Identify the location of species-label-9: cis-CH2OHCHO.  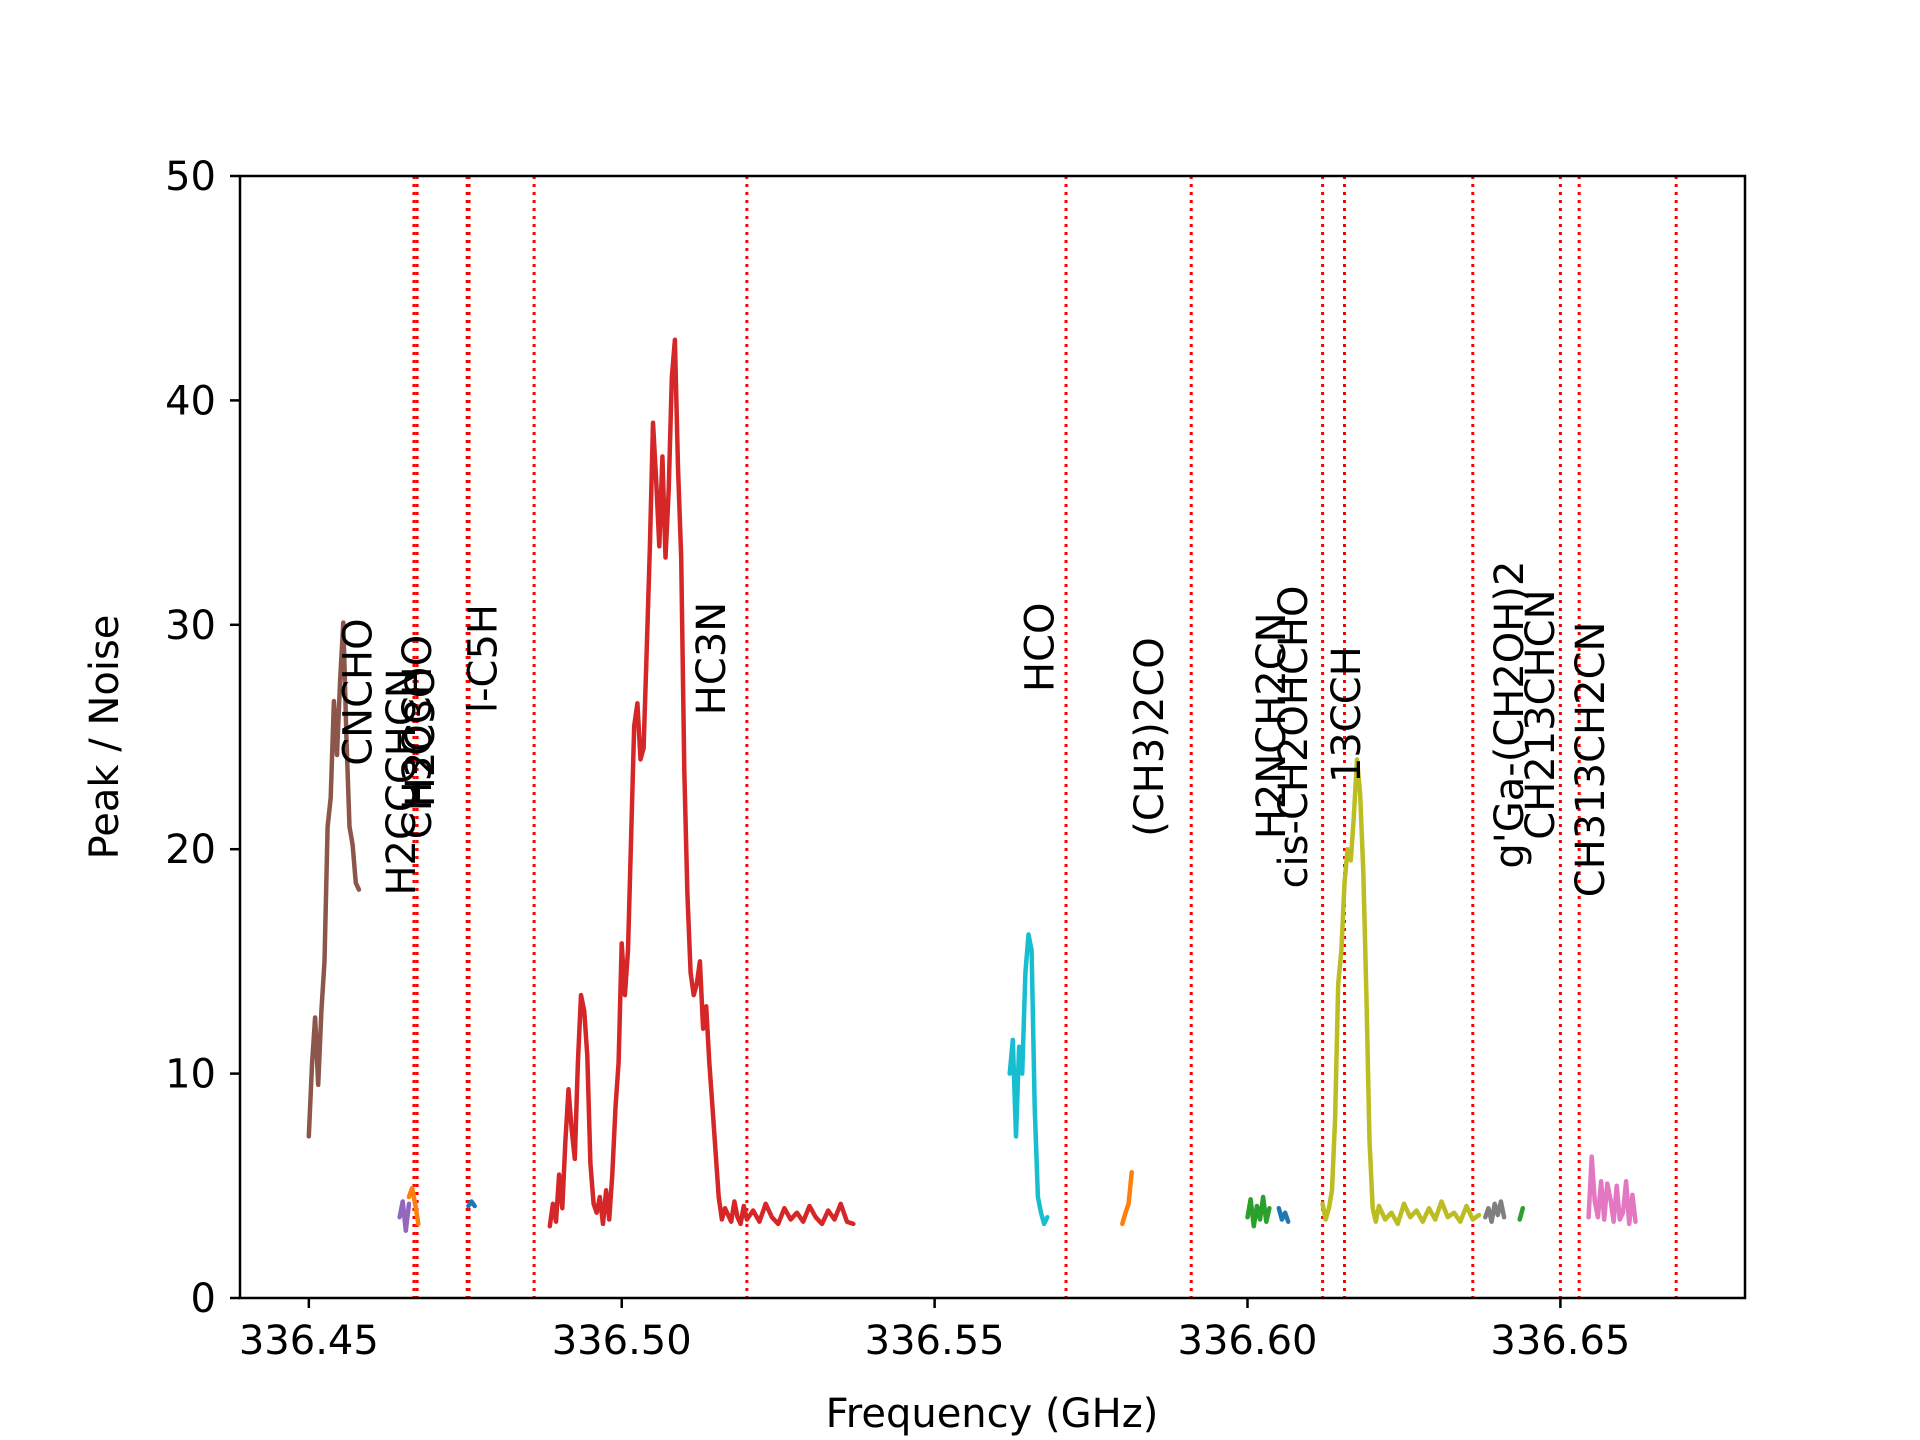
(1294, 737).